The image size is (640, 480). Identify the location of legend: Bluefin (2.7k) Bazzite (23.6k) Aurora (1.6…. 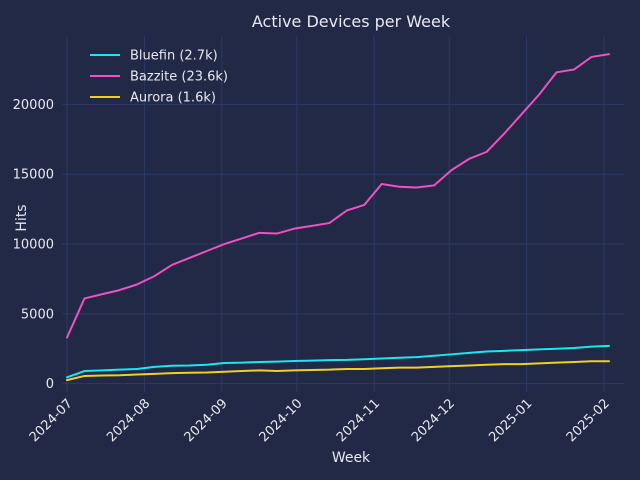
(159, 77).